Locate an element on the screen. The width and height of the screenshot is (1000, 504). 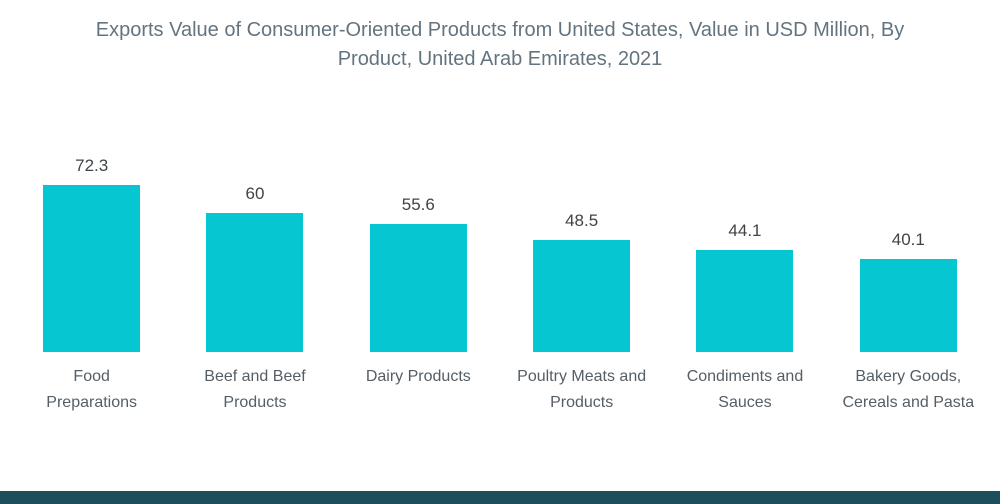
category-label: Beef and Beef Products is located at coordinates (255, 389).